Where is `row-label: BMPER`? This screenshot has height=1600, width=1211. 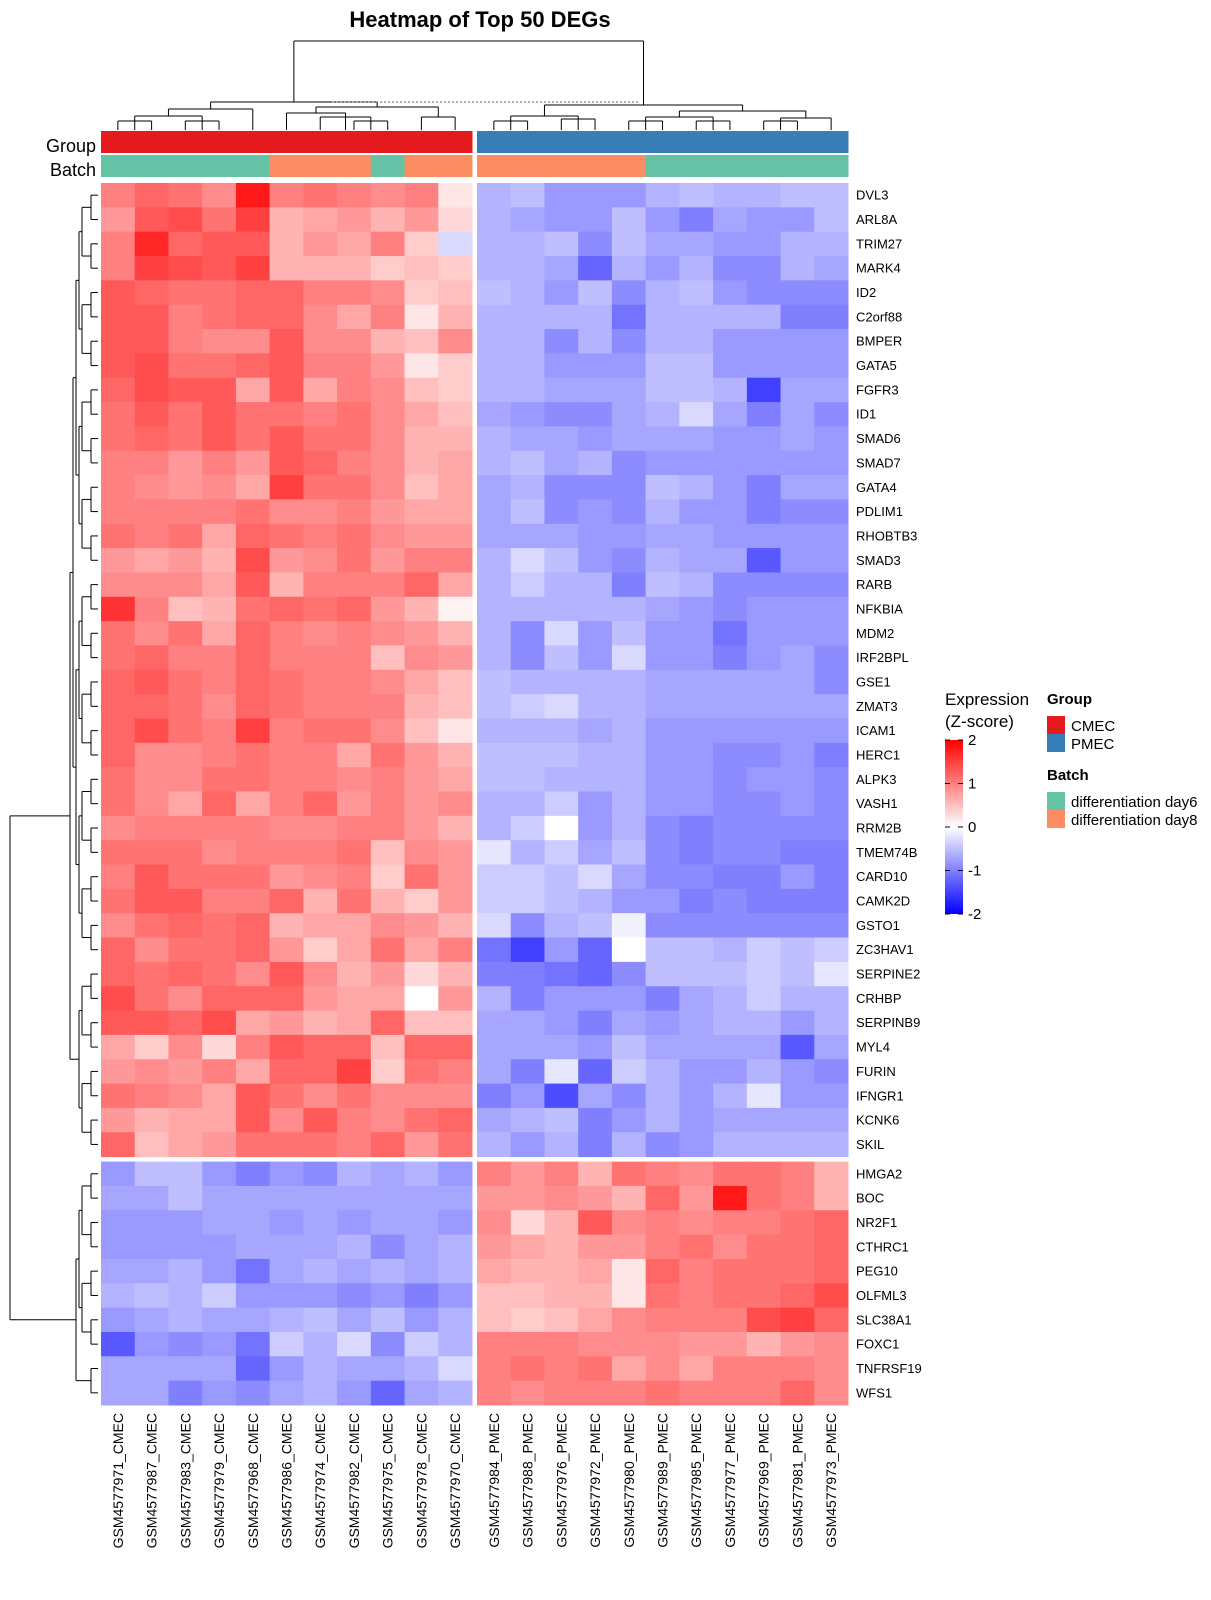
row-label: BMPER is located at coordinates (879, 341).